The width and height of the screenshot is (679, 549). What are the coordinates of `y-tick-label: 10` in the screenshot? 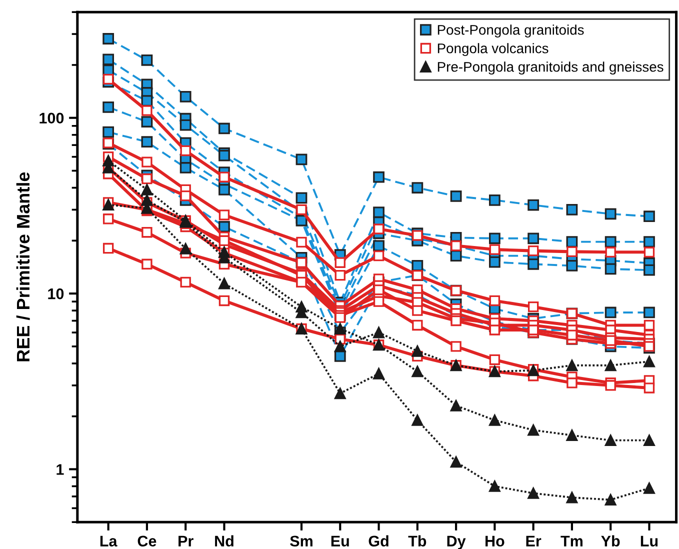 It's located at (56, 294).